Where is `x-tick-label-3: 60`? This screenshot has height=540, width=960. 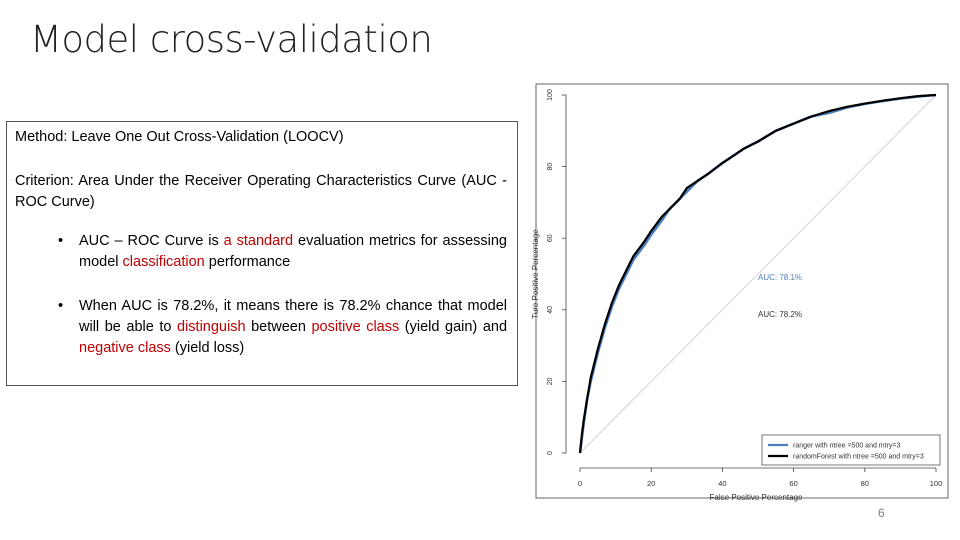
x-tick-label-3: 60 is located at coordinates (793, 483).